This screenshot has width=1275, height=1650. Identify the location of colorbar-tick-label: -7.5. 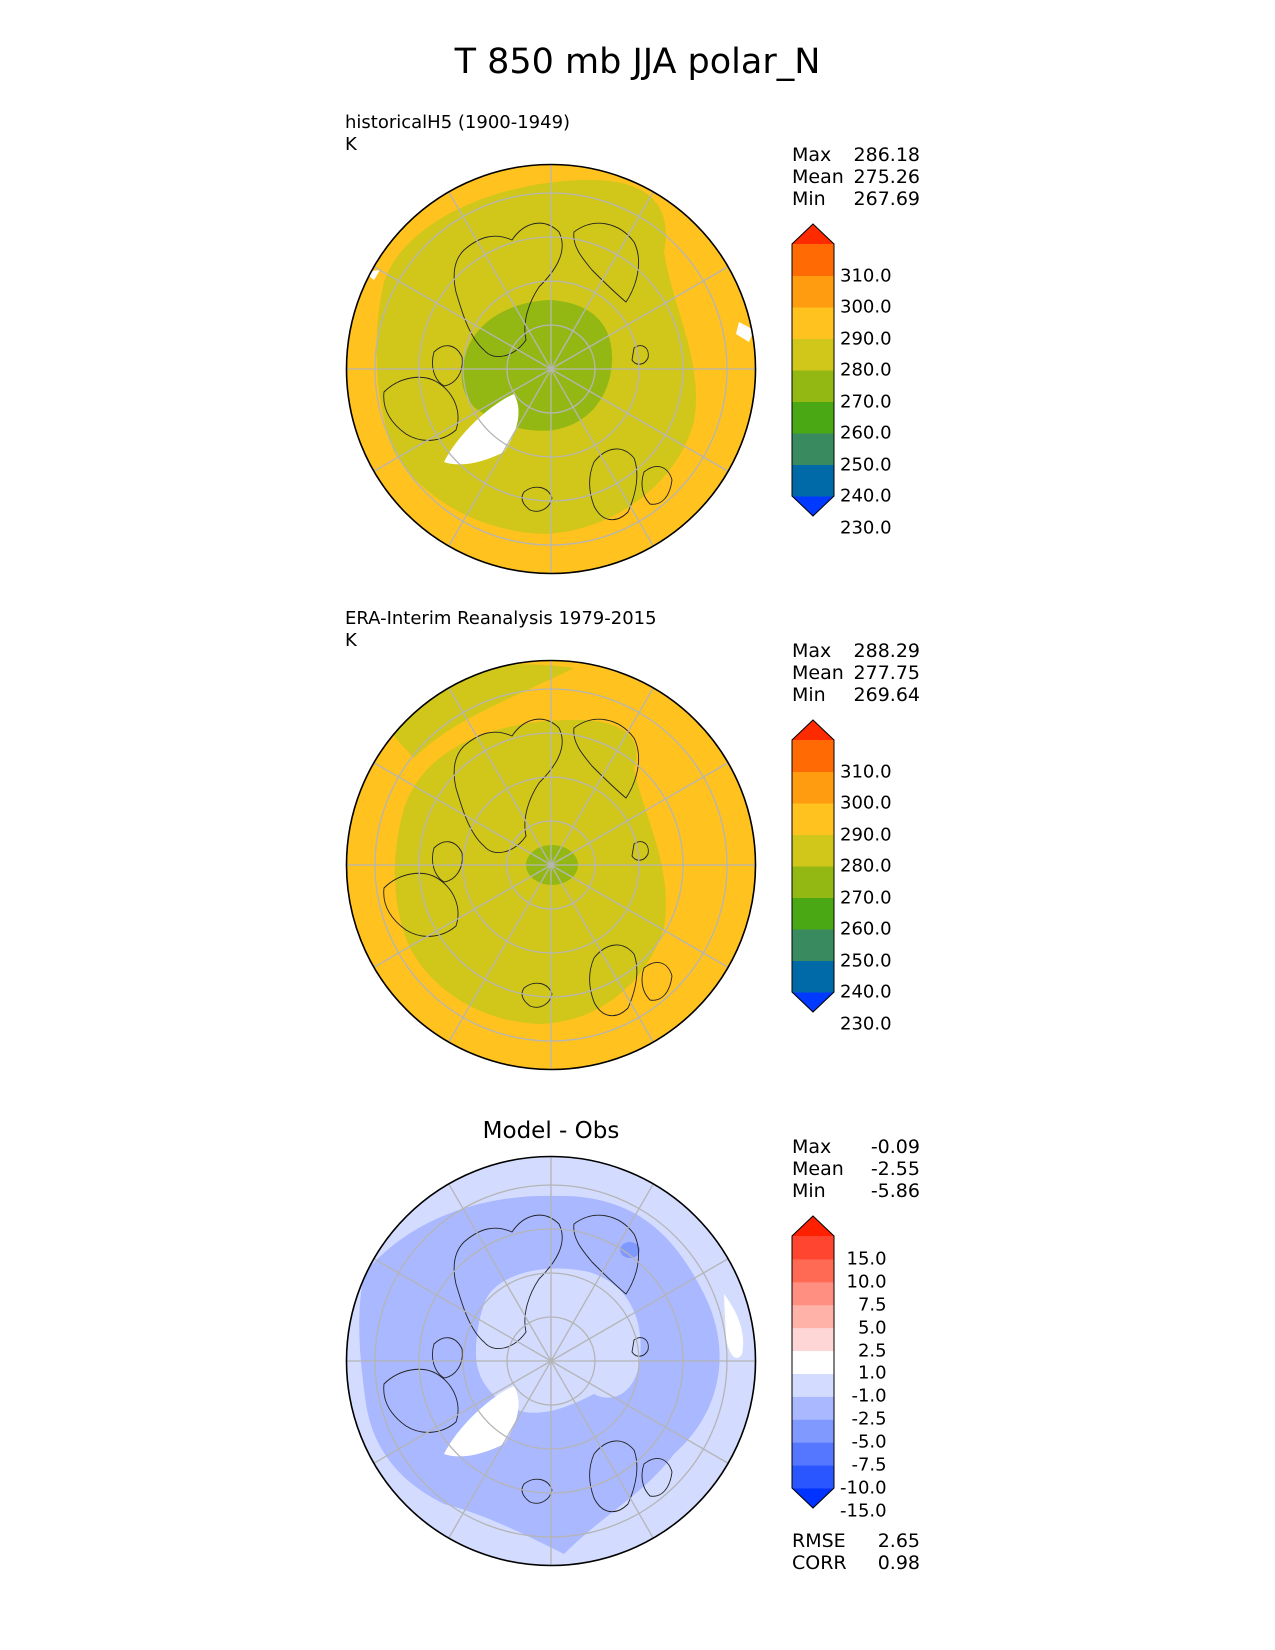
(869, 1465).